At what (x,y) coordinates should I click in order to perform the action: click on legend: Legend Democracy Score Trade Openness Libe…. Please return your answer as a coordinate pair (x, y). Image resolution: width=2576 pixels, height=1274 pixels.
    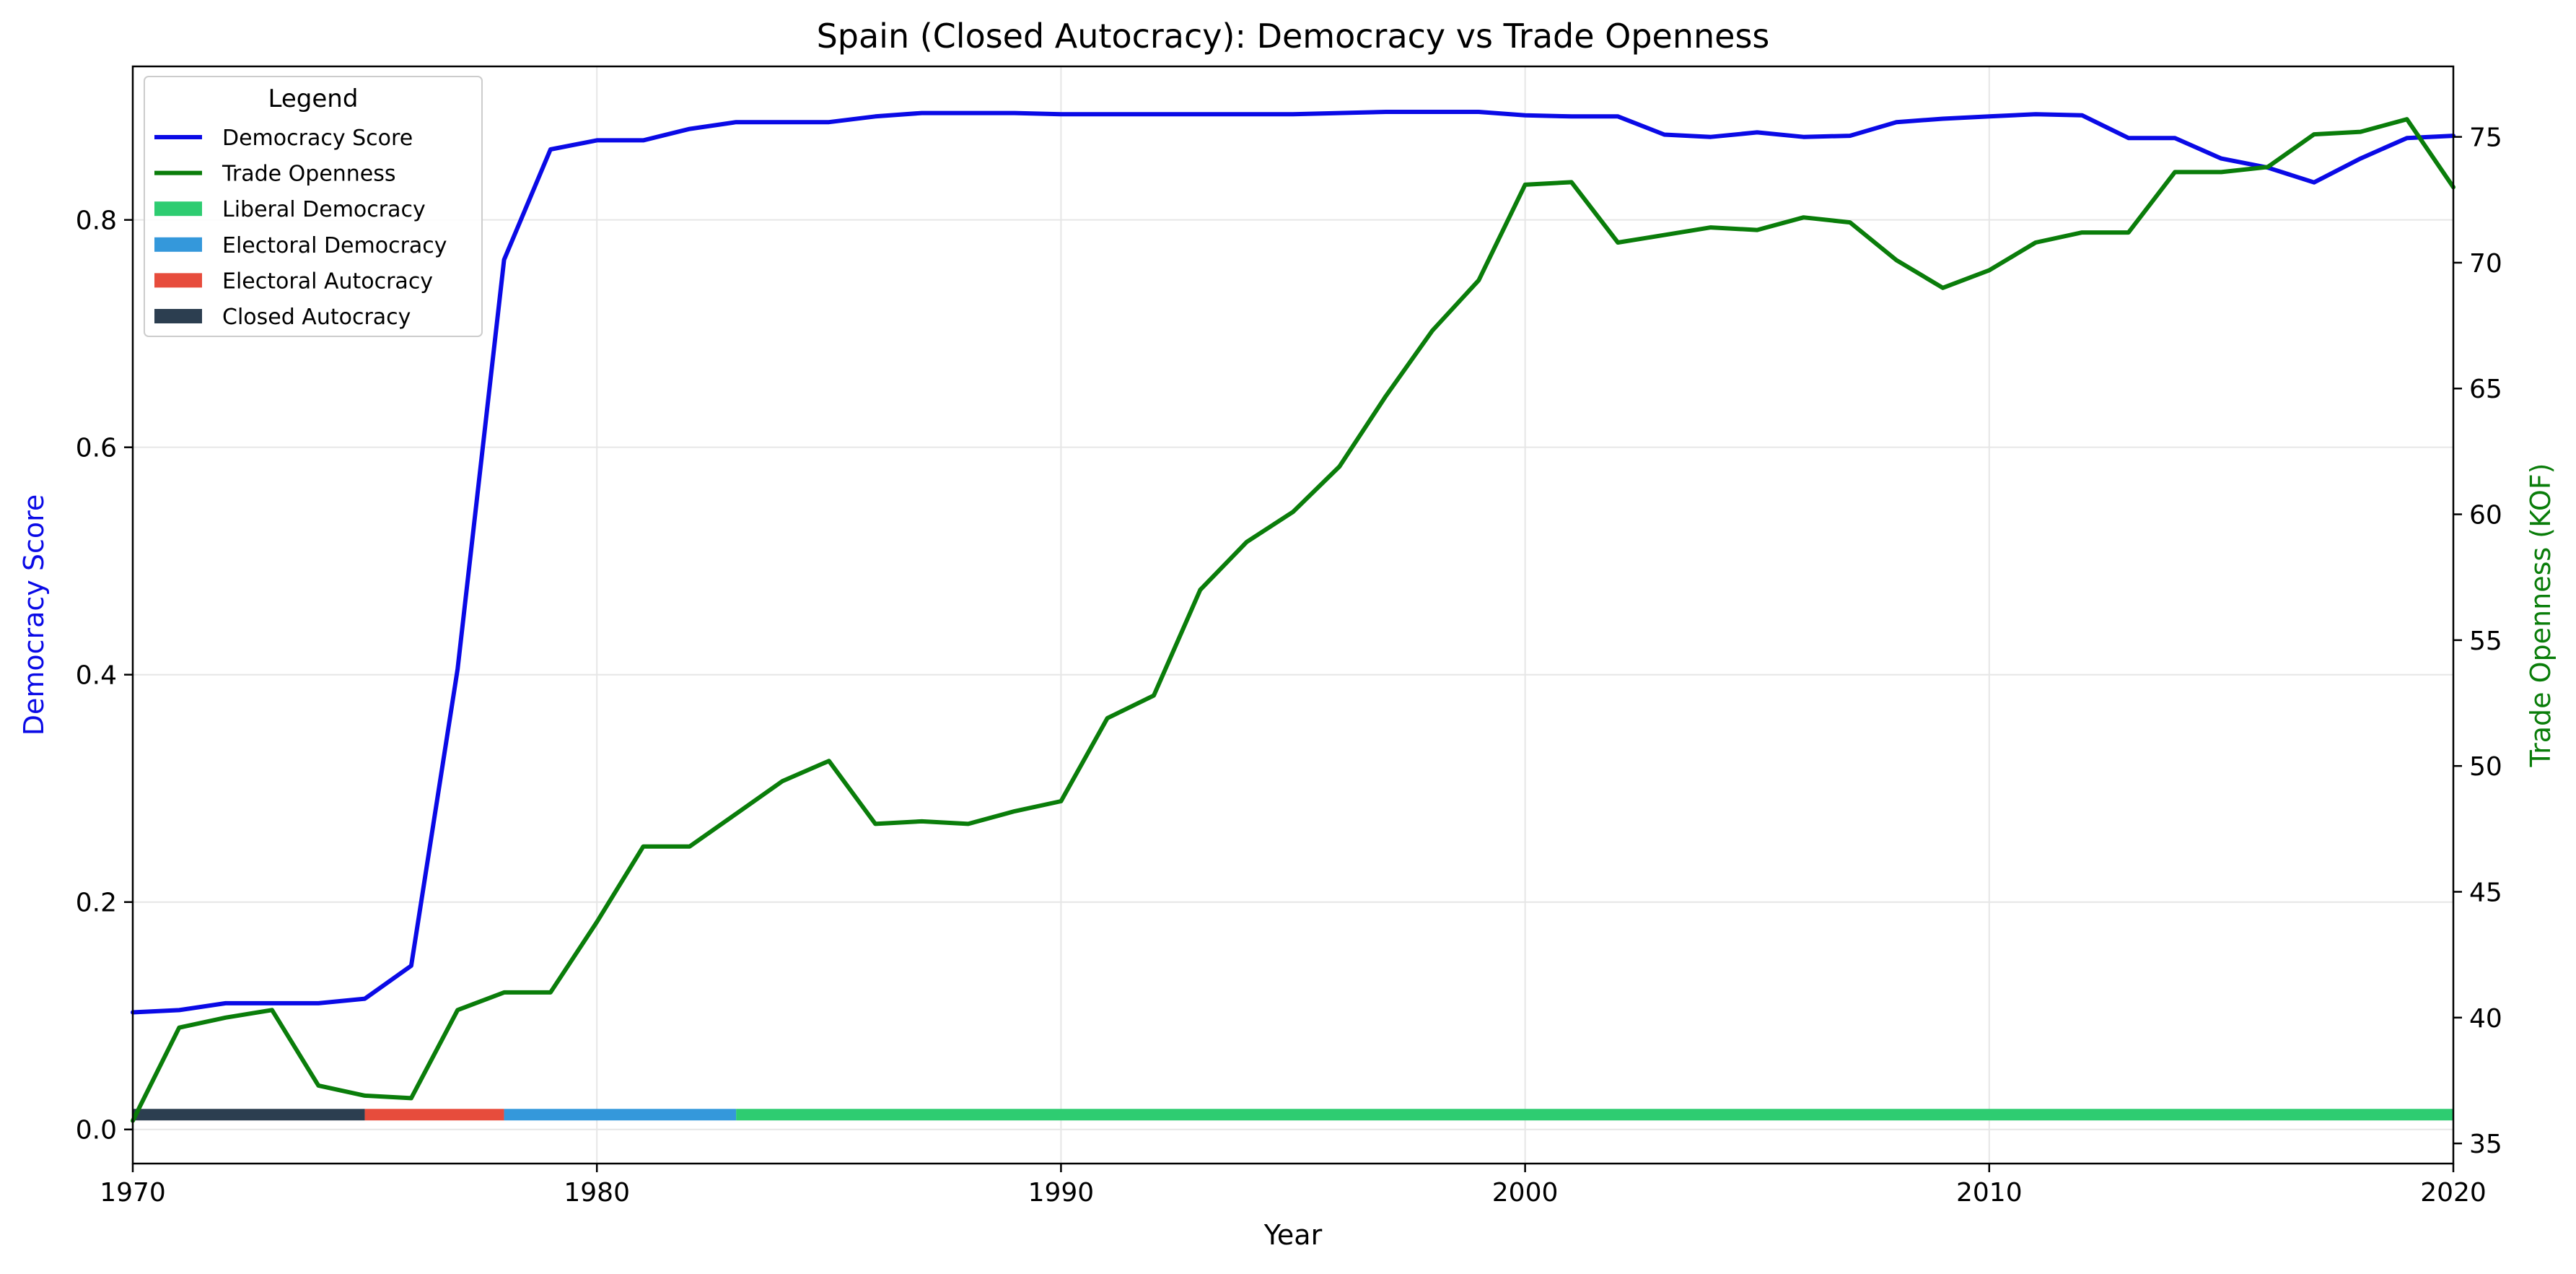
    Looking at the image, I should click on (313, 206).